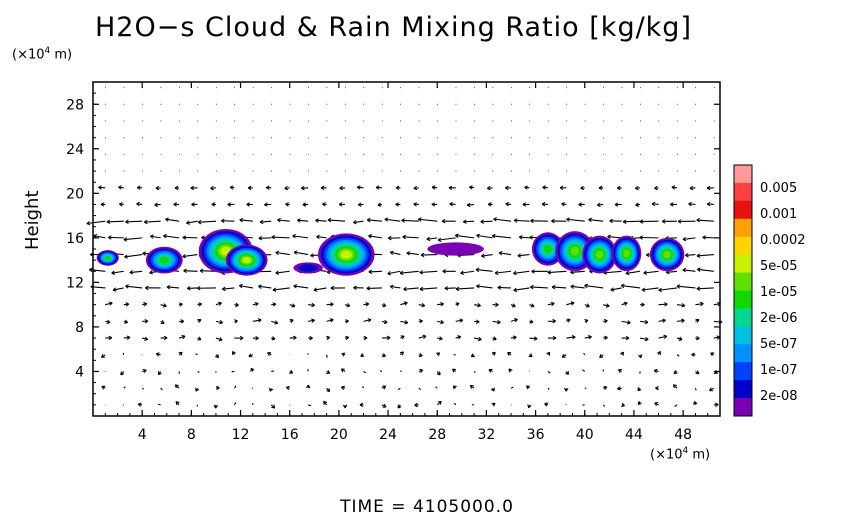  Describe the element at coordinates (486, 435) in the screenshot. I see `x-tick-label: 32` at that location.